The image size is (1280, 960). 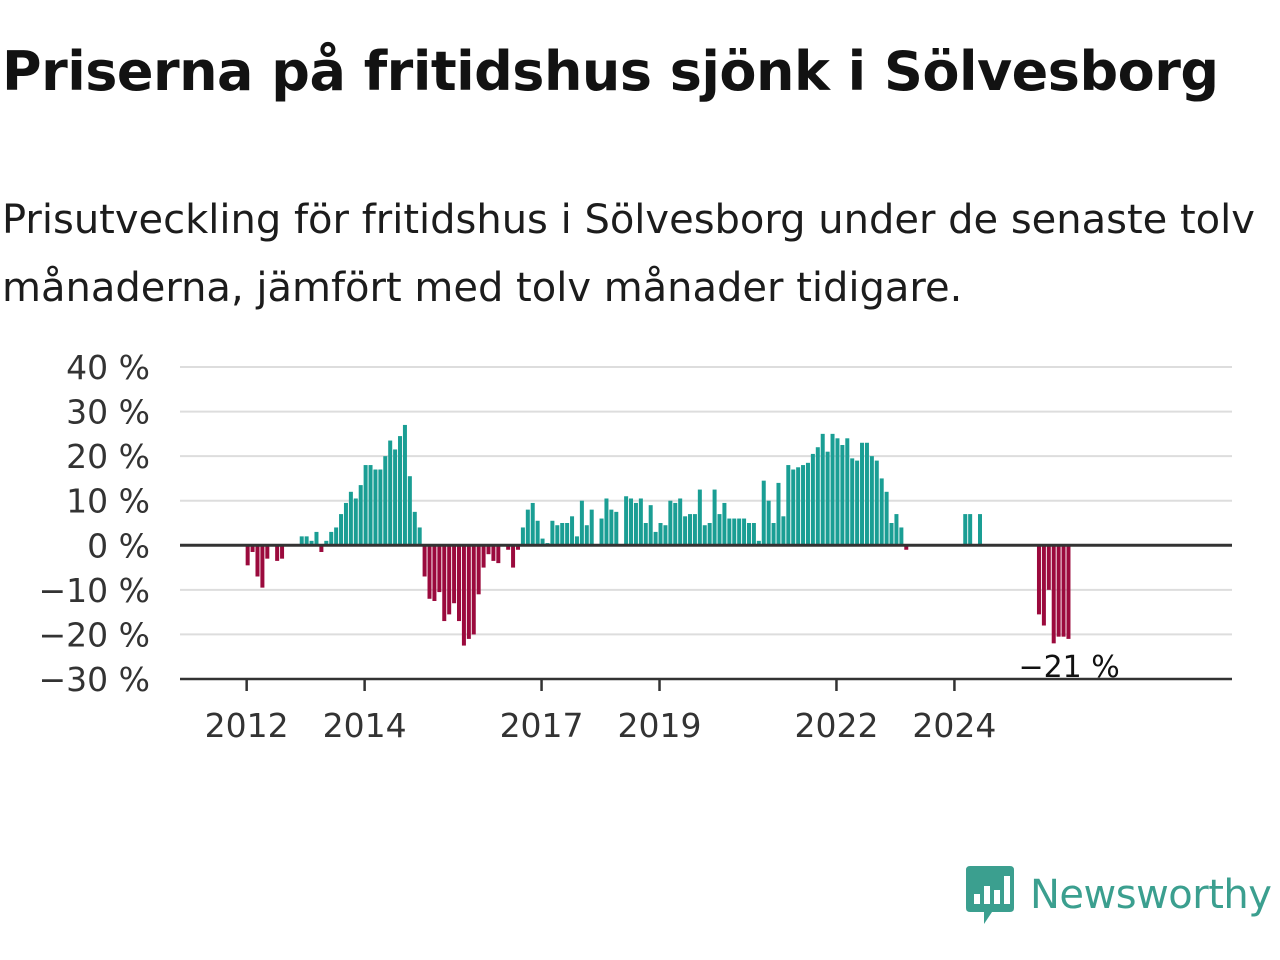 I want to click on newsworthy-logo: Newsworthy, so click(x=1118, y=895).